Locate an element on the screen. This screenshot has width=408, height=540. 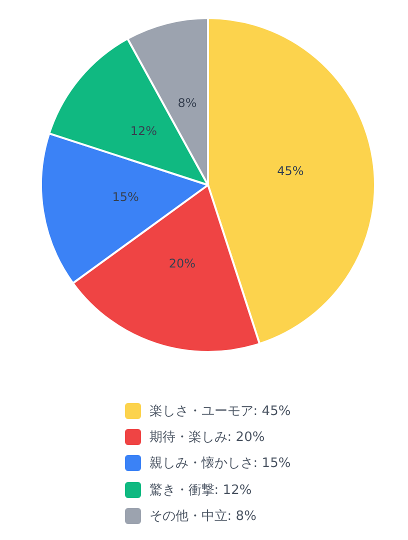
legend-label: 親しみ・懐かしさ: 15% is located at coordinates (220, 463).